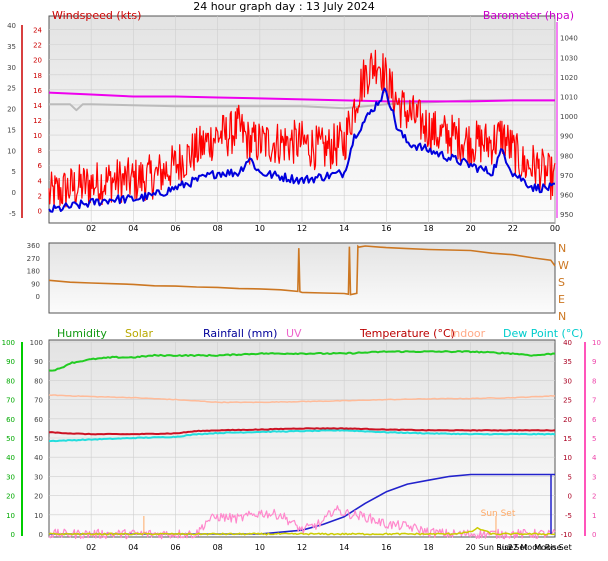  Describe the element at coordinates (11, 110) in the screenshot. I see `wind-outer-tick-label: 20` at that location.